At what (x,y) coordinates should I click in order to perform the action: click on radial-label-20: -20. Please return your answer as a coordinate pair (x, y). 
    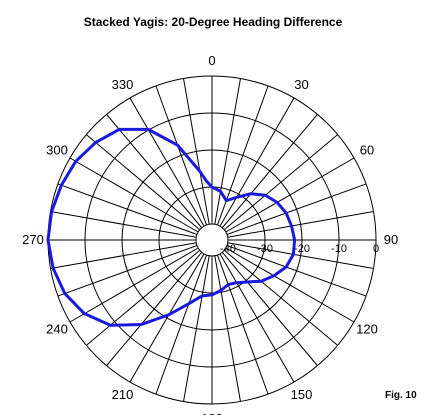
    Looking at the image, I should click on (302, 249).